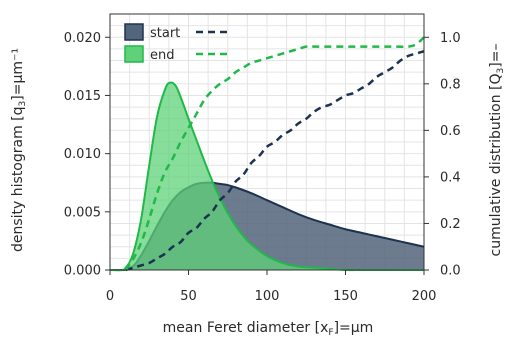 This screenshot has height=339, width=514. I want to click on legend: start end, so click(178, 43).